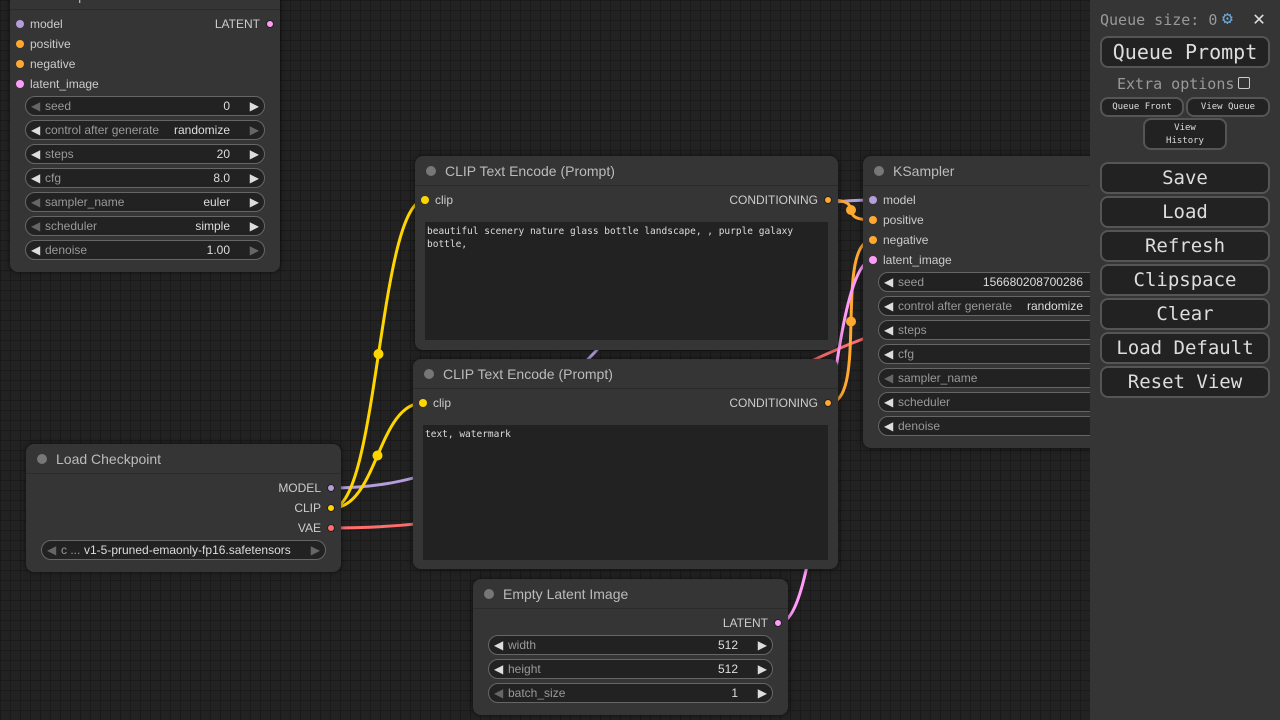 This screenshot has width=1280, height=720. Describe the element at coordinates (630, 693) in the screenshot. I see `widget-batch-size: ◀ batch_size 1 ▶` at that location.